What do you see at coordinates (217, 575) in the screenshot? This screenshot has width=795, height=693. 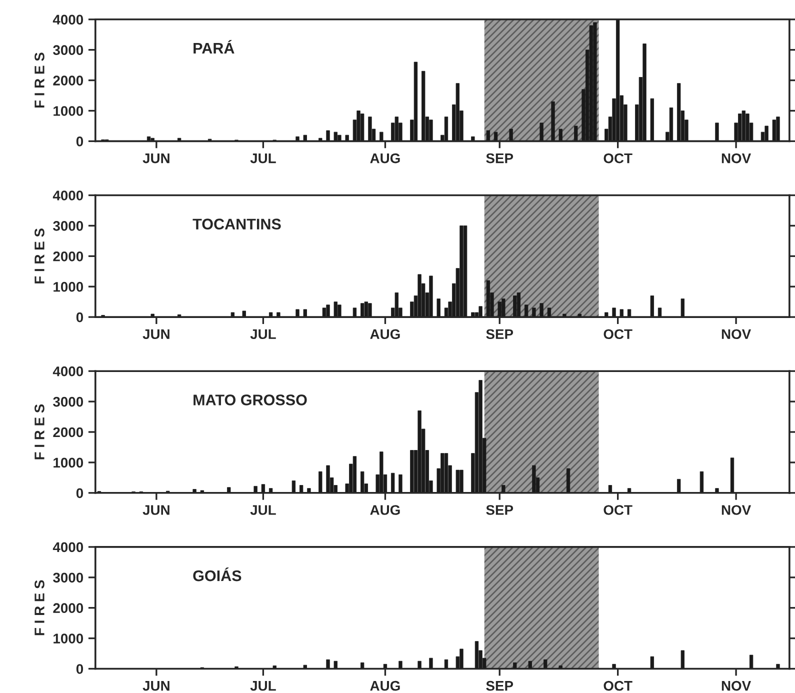 I see `annotation: GOIÁS` at bounding box center [217, 575].